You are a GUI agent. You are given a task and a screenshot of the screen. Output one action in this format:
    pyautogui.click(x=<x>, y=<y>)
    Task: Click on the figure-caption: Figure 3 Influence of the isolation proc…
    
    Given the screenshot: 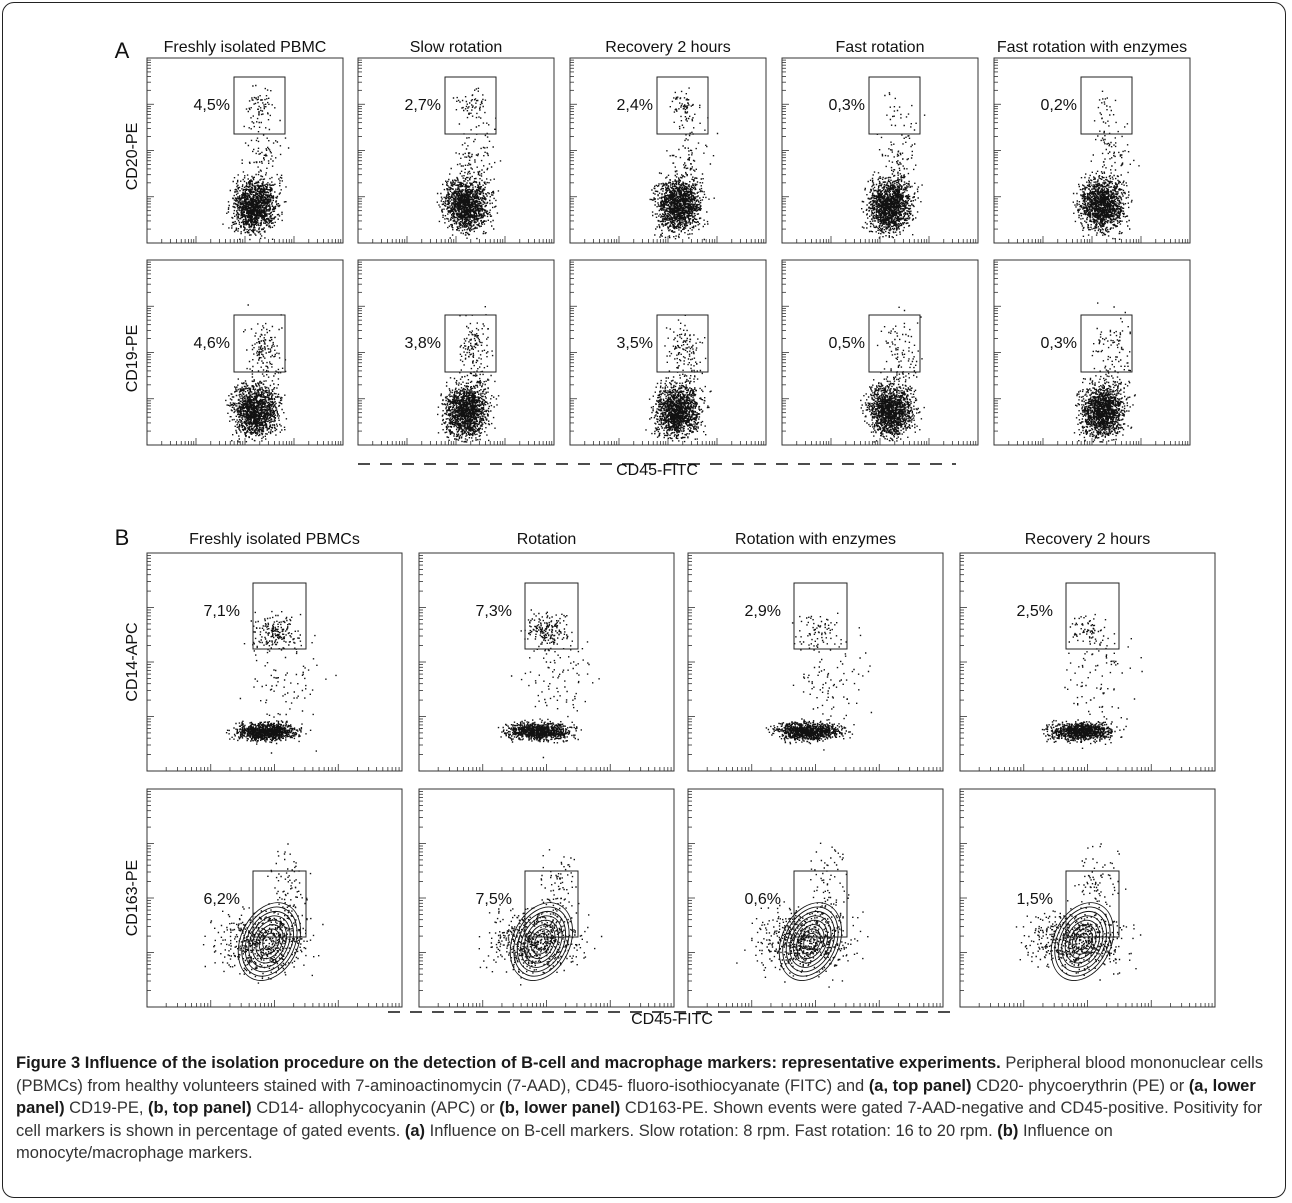 What is the action you would take?
    pyautogui.click(x=647, y=1108)
    